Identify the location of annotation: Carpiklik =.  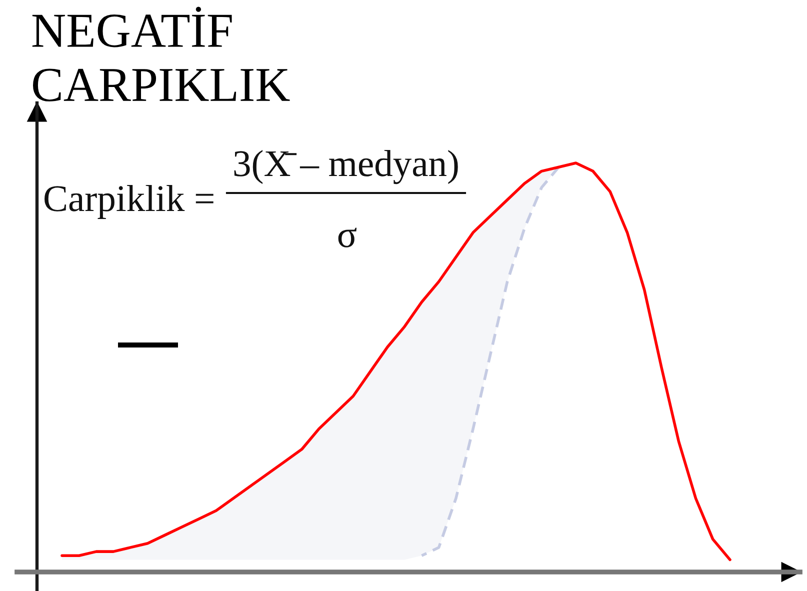
(129, 201).